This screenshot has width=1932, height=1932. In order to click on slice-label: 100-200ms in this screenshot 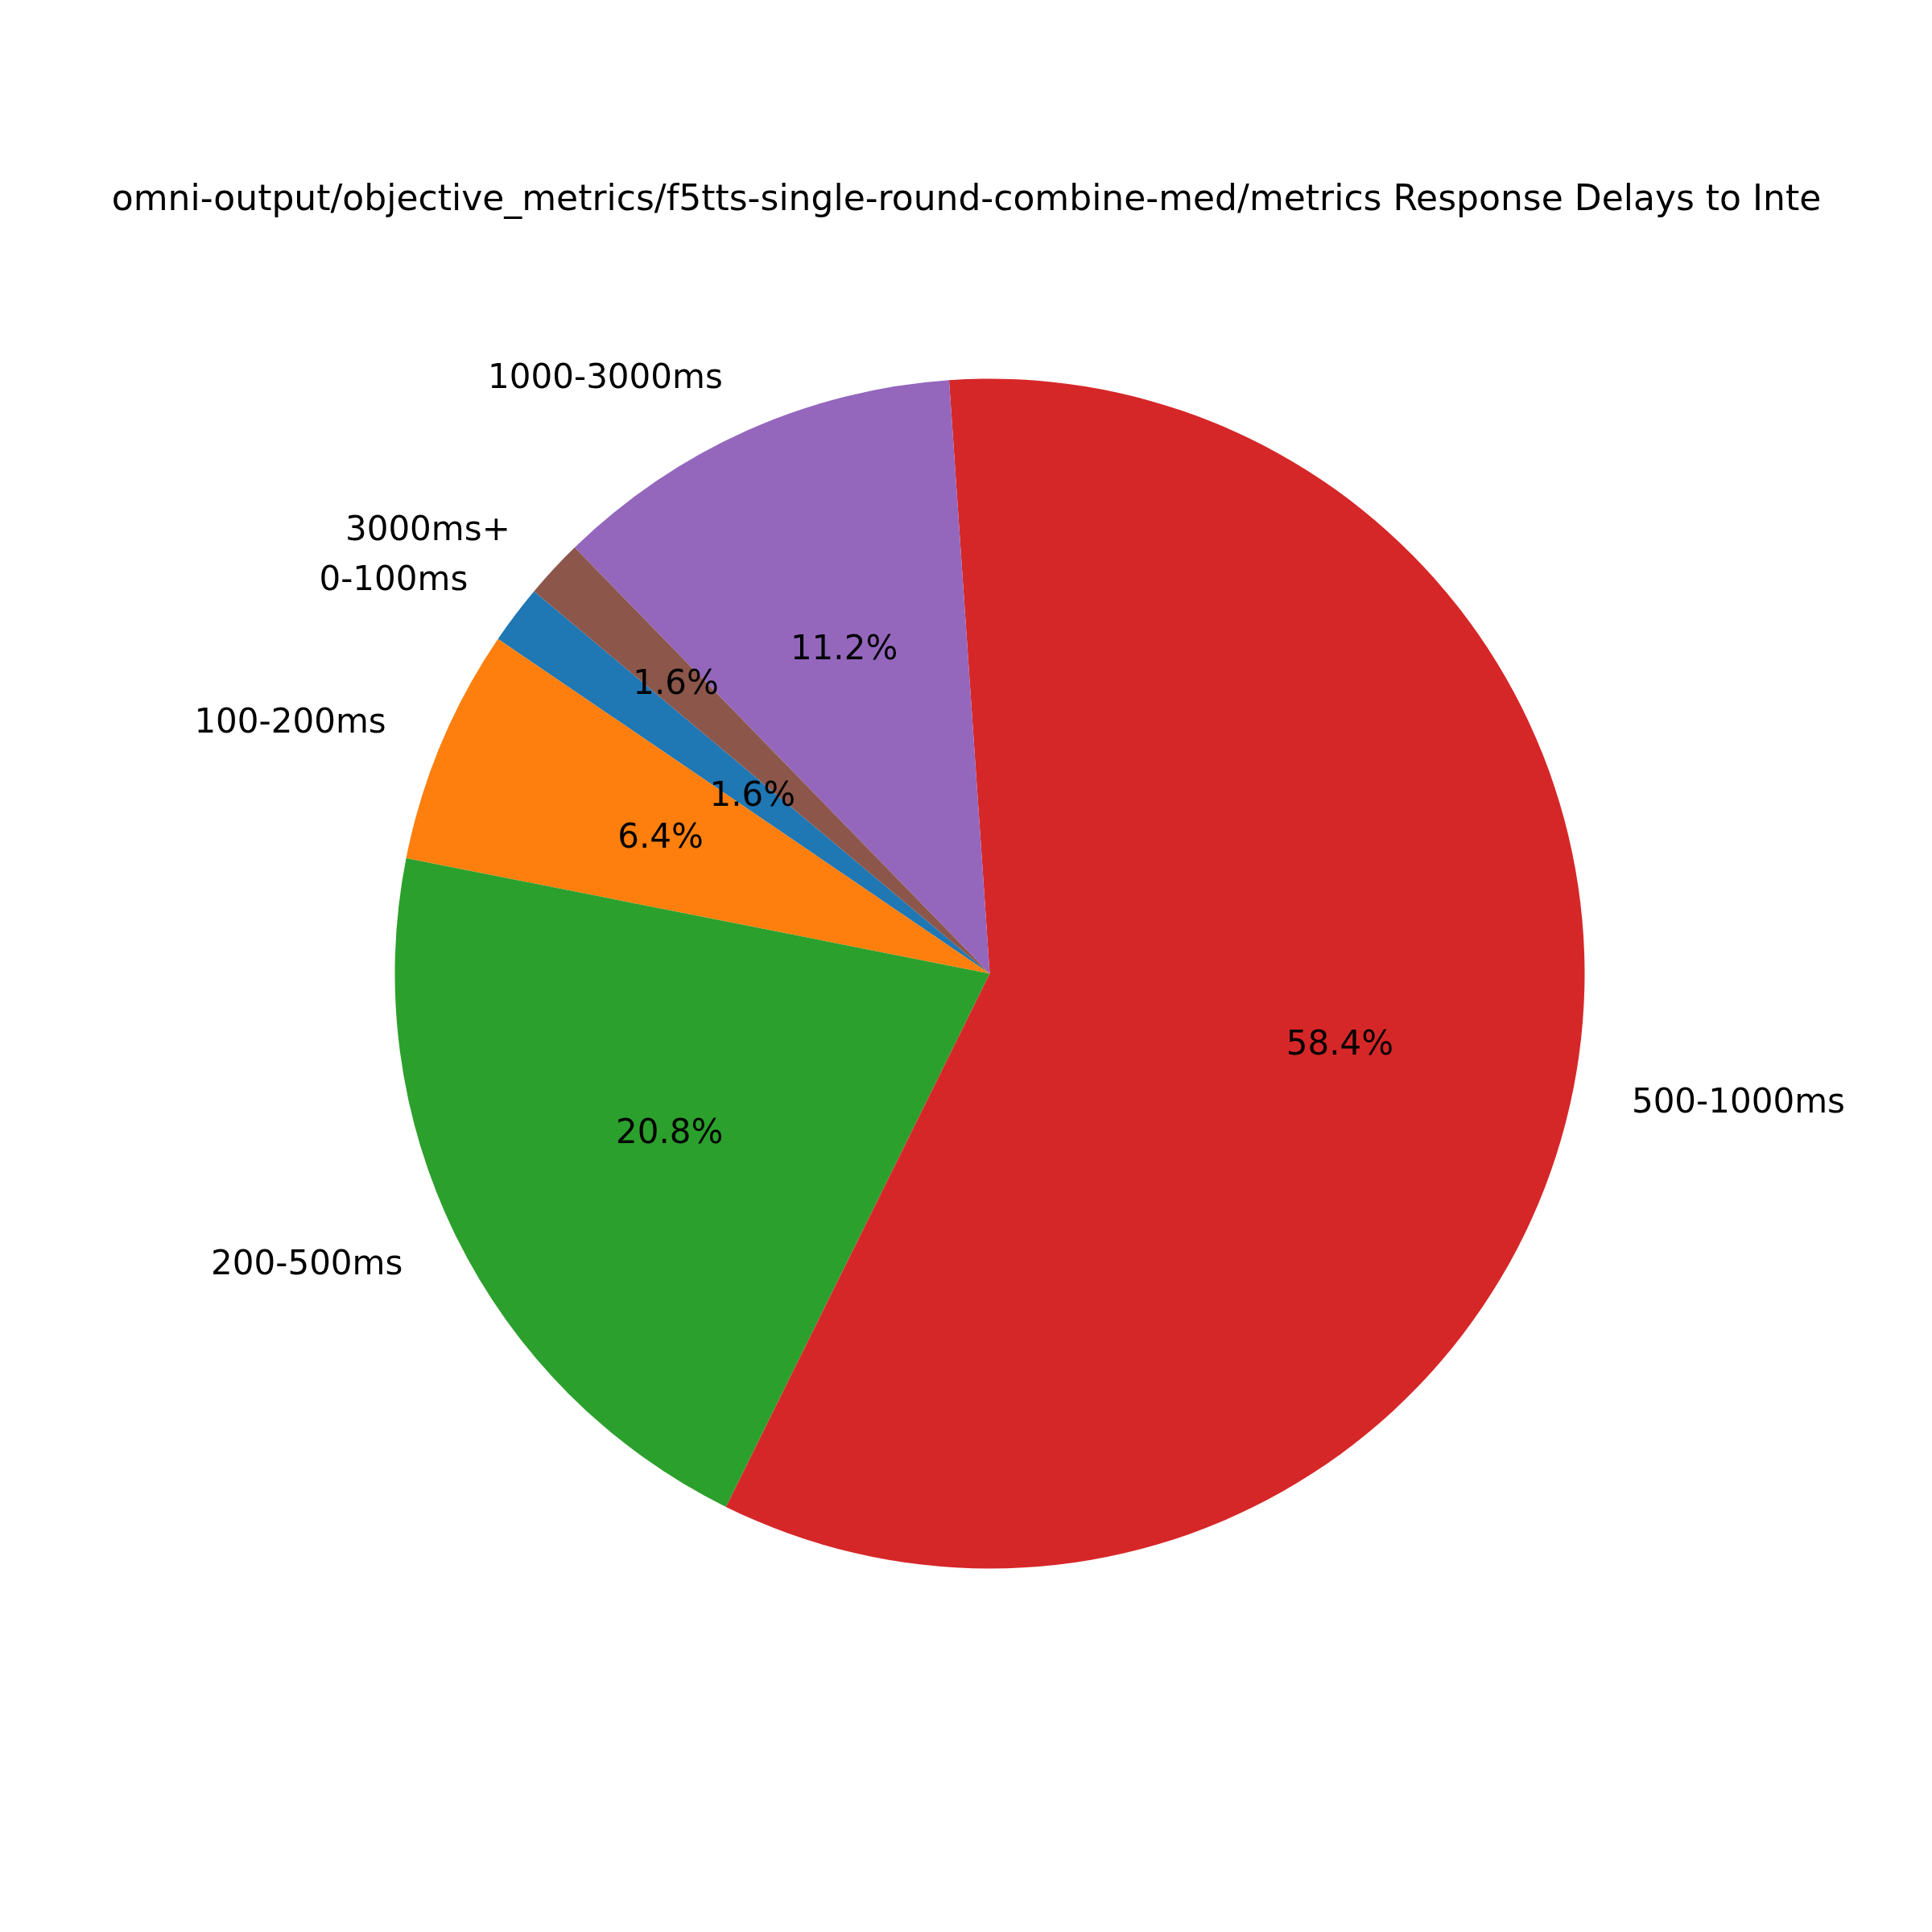, I will do `click(290, 721)`.